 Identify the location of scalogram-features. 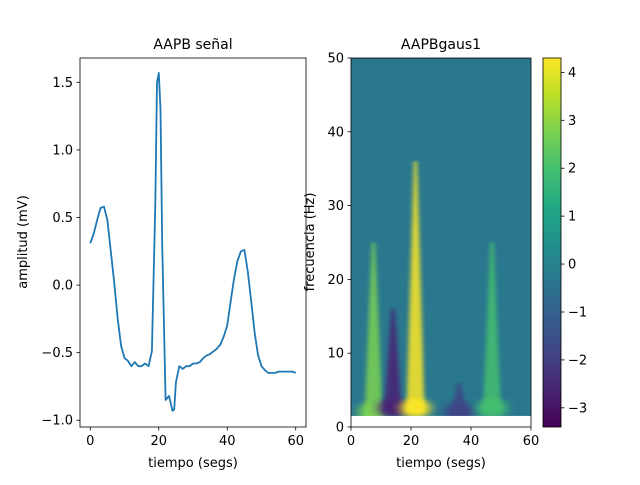
(432, 291).